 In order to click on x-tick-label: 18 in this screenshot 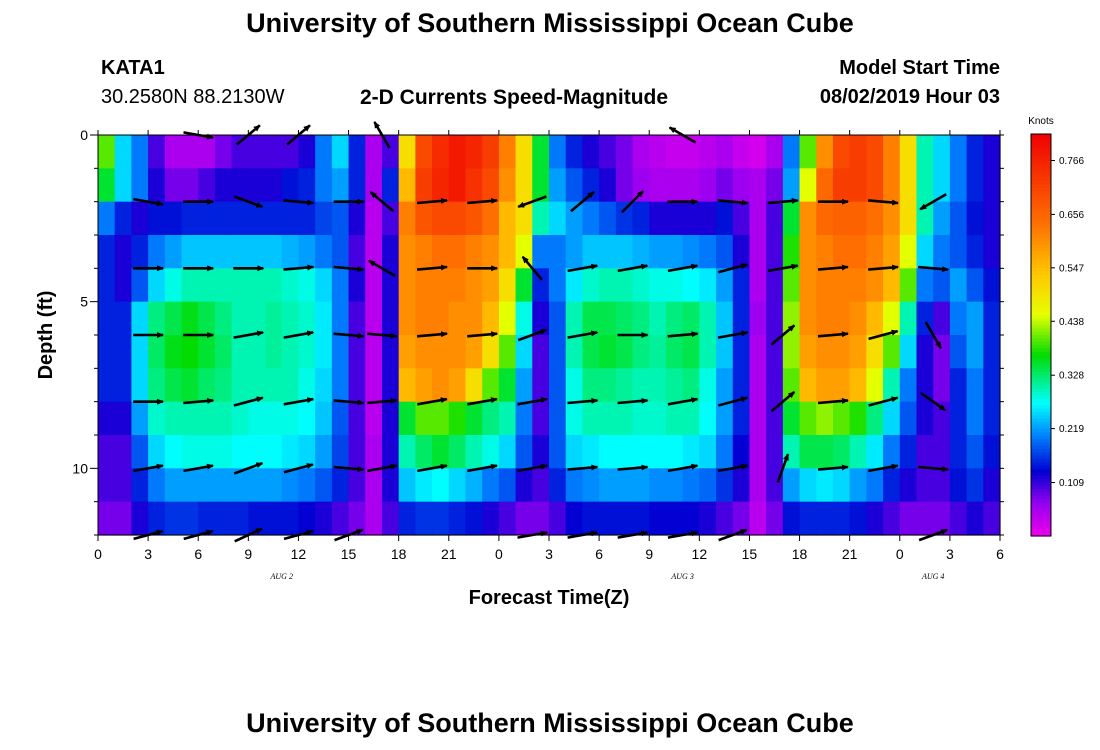, I will do `click(800, 554)`.